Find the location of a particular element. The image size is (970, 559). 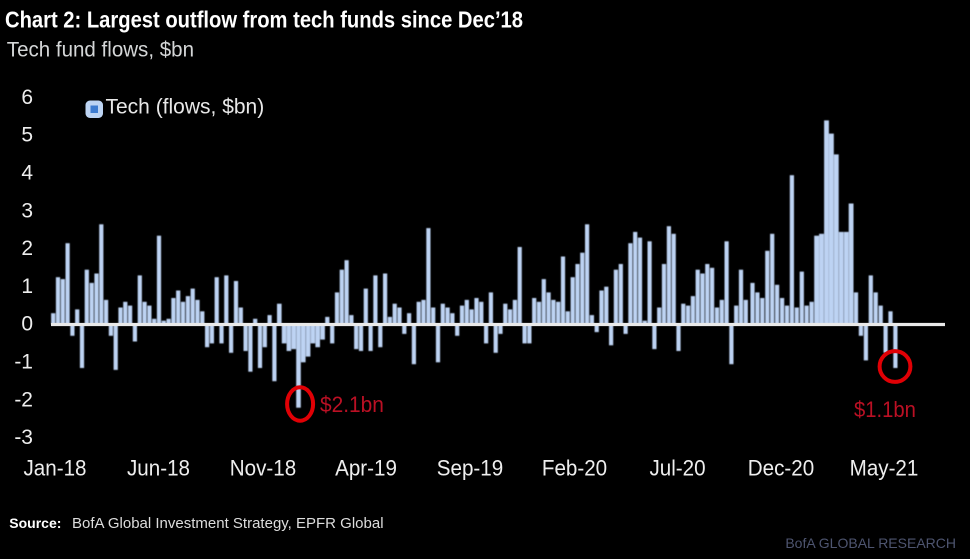

svg-text: Jul-20 is located at coordinates (677, 468).